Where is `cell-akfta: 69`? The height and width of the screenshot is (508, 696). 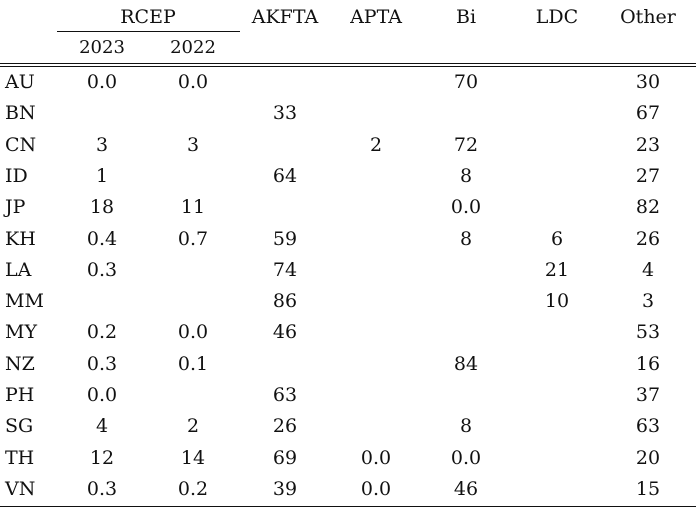
cell-akfta: 69 is located at coordinates (285, 458).